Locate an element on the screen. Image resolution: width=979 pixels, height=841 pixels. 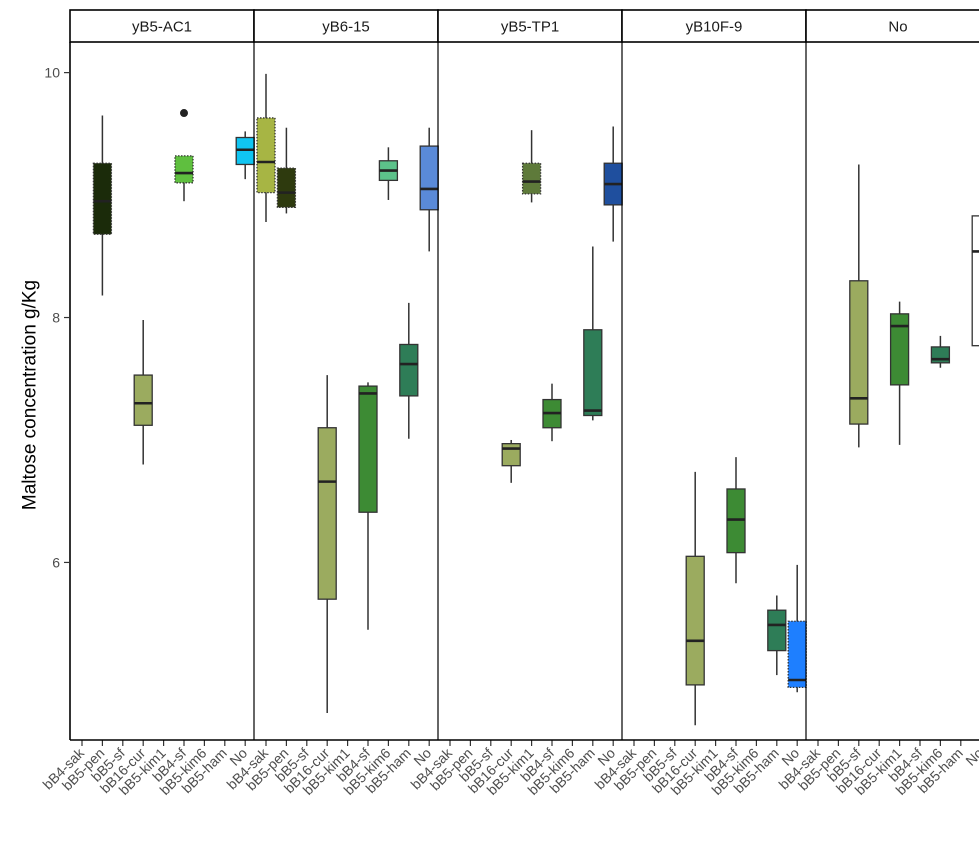
y-tick-label: 10 is located at coordinates (52, 73).